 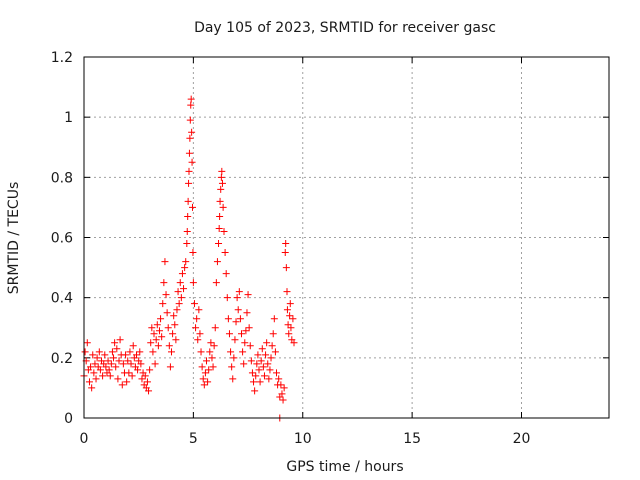 I want to click on y-tick-label: 0.4, so click(x=62, y=299).